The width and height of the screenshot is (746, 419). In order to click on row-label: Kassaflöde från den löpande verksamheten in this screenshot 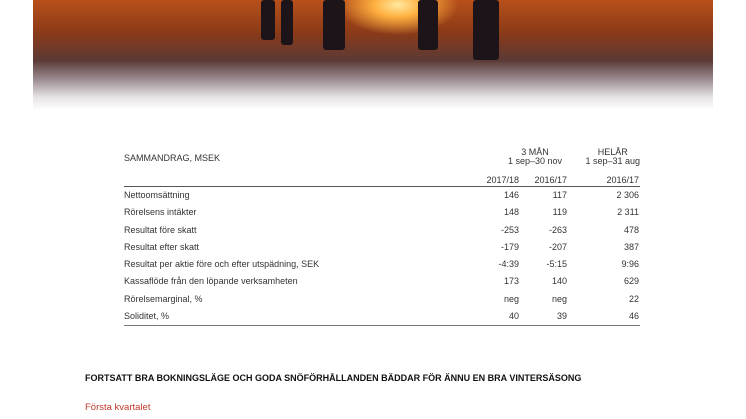, I will do `click(211, 281)`.